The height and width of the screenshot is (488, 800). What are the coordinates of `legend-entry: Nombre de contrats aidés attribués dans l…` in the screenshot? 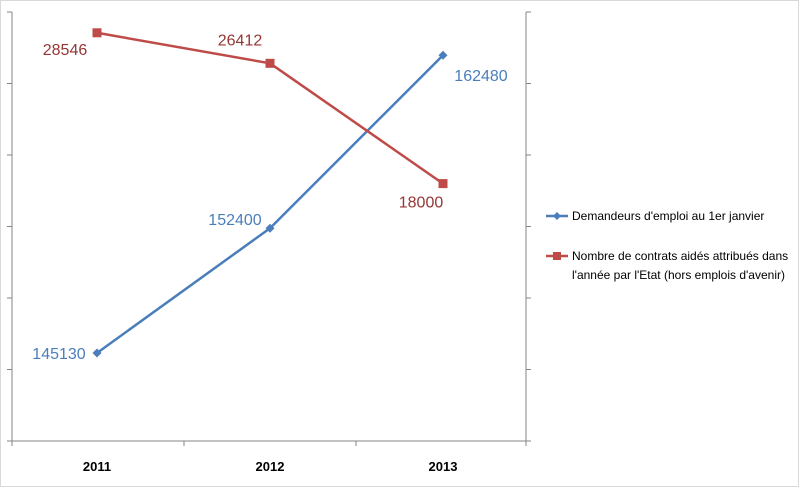 It's located at (667, 265).